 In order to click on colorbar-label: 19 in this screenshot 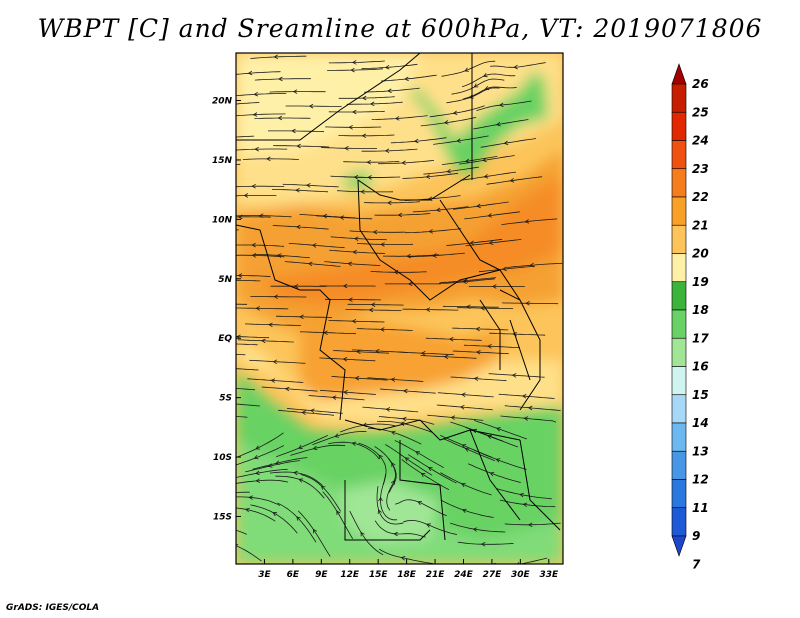, I will do `click(700, 282)`.